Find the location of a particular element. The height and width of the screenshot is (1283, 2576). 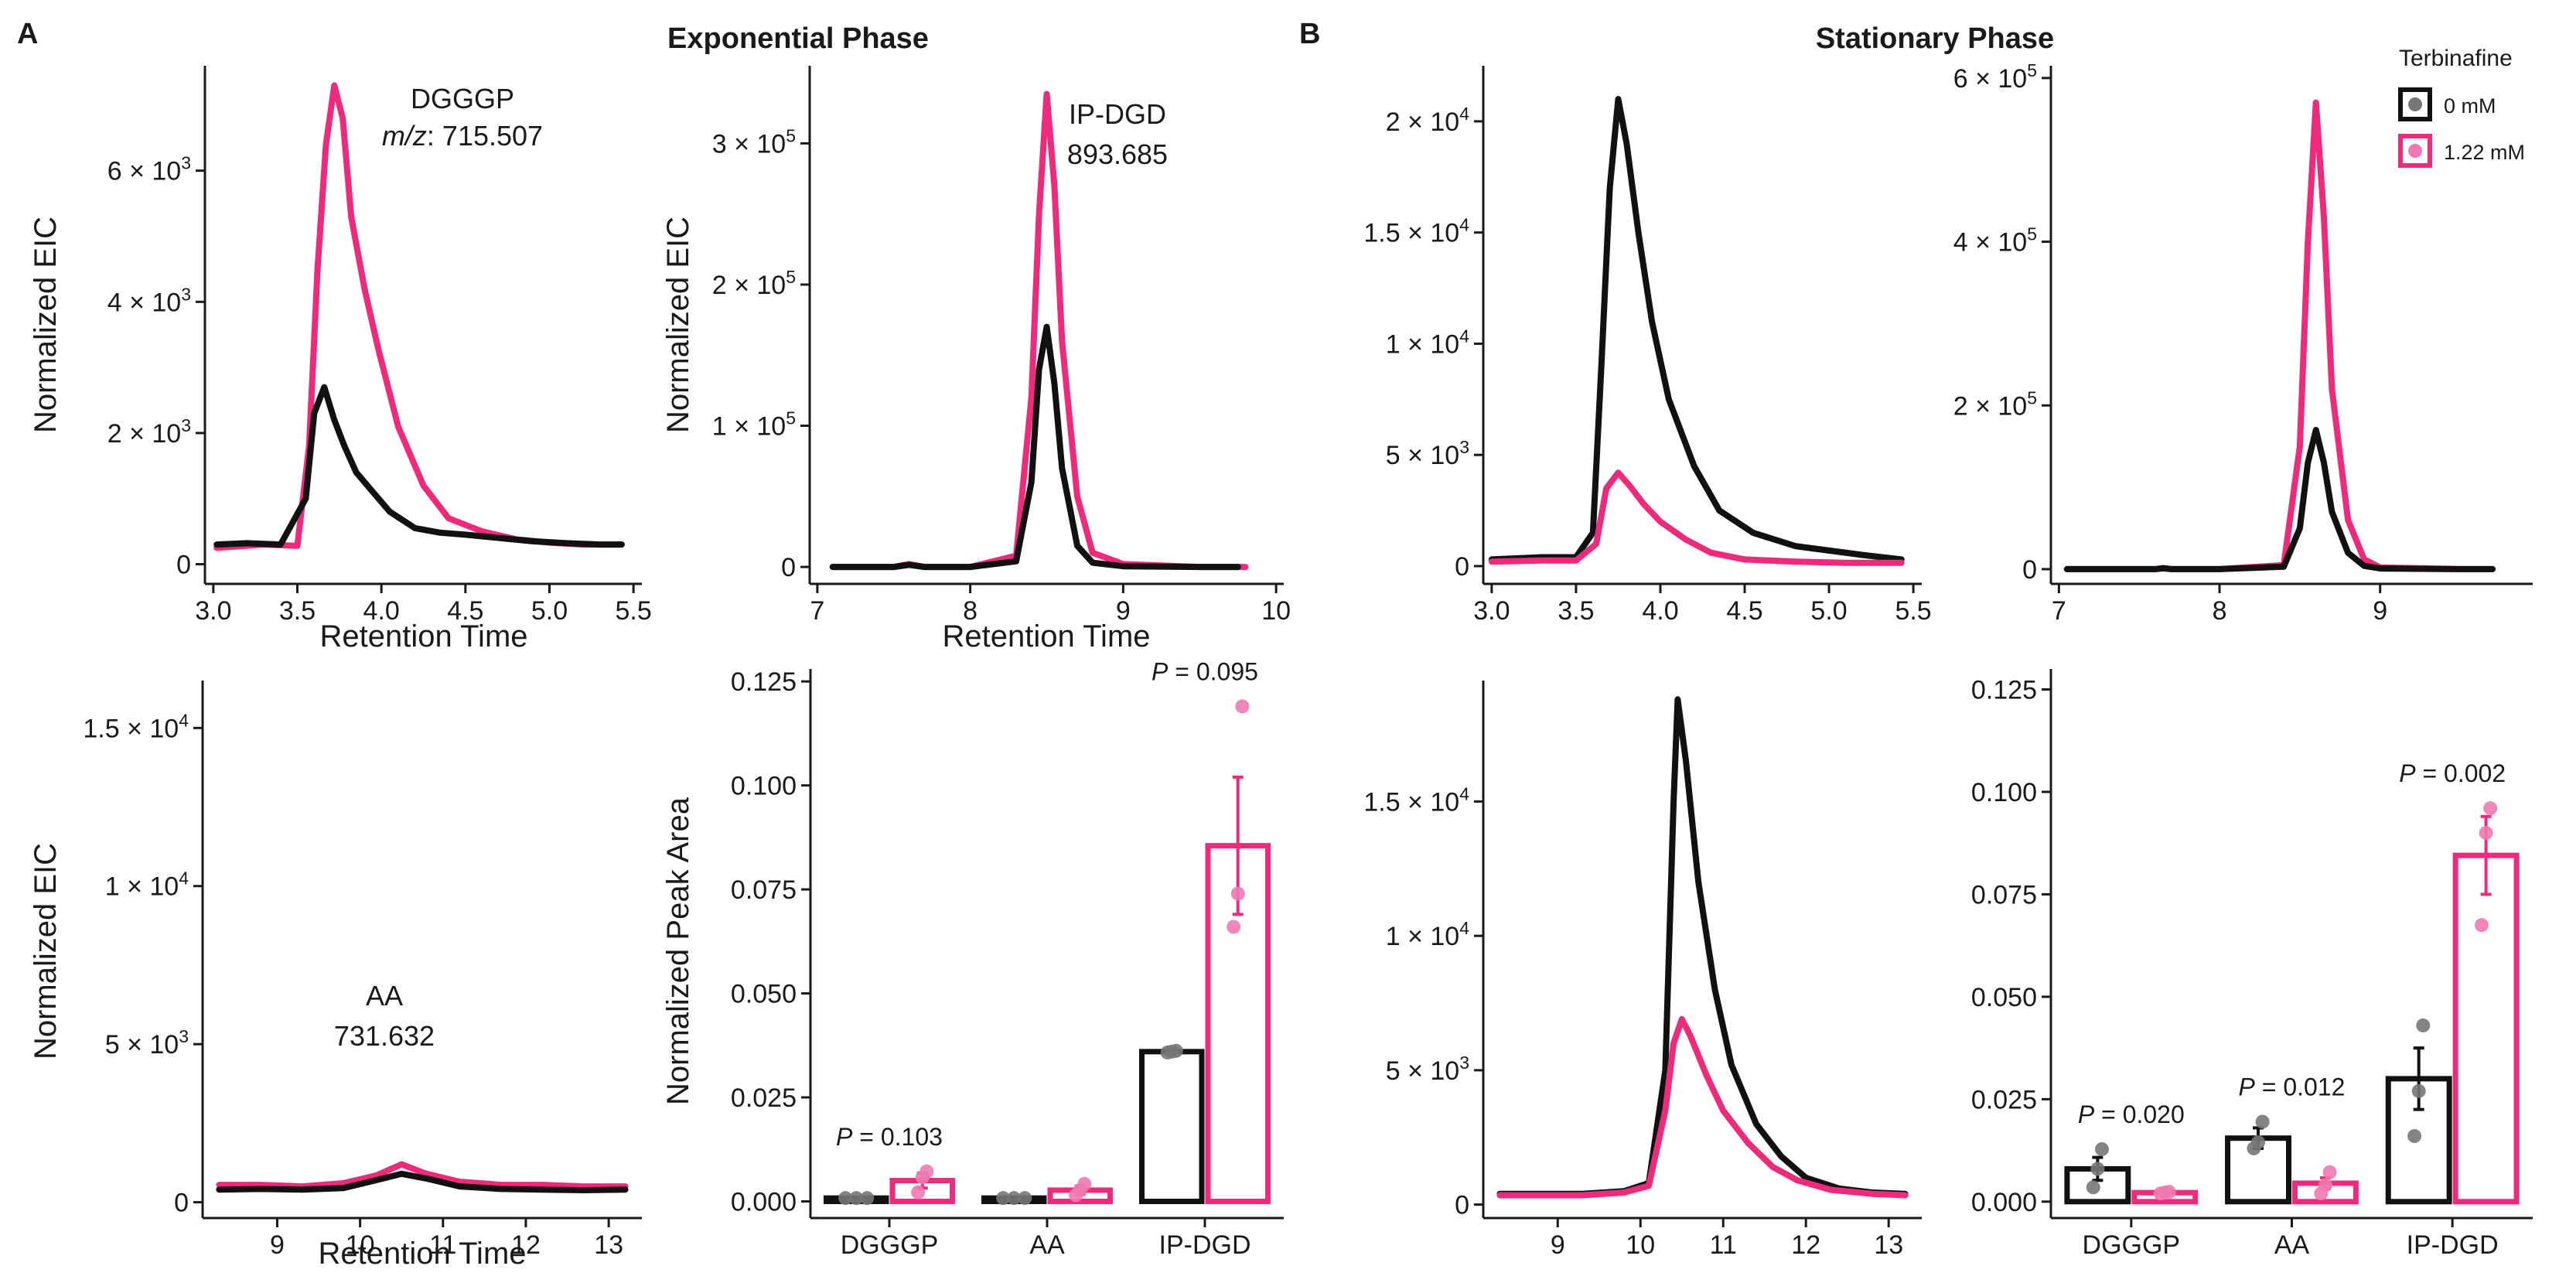

y-tick-label: 0.000 is located at coordinates (764, 1201).